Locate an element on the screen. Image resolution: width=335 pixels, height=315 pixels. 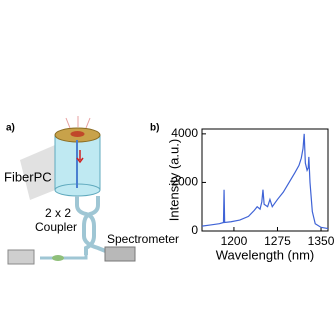
coupler-fiber is located at coordinates (95, 225).